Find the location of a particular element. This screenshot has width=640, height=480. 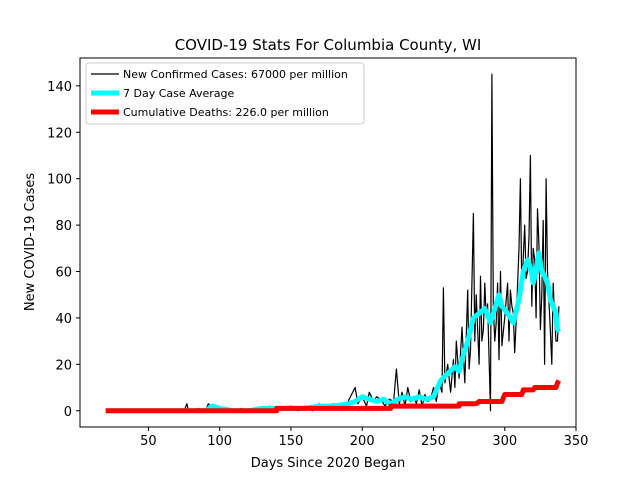

y-tick-label: 60 is located at coordinates (63, 273).